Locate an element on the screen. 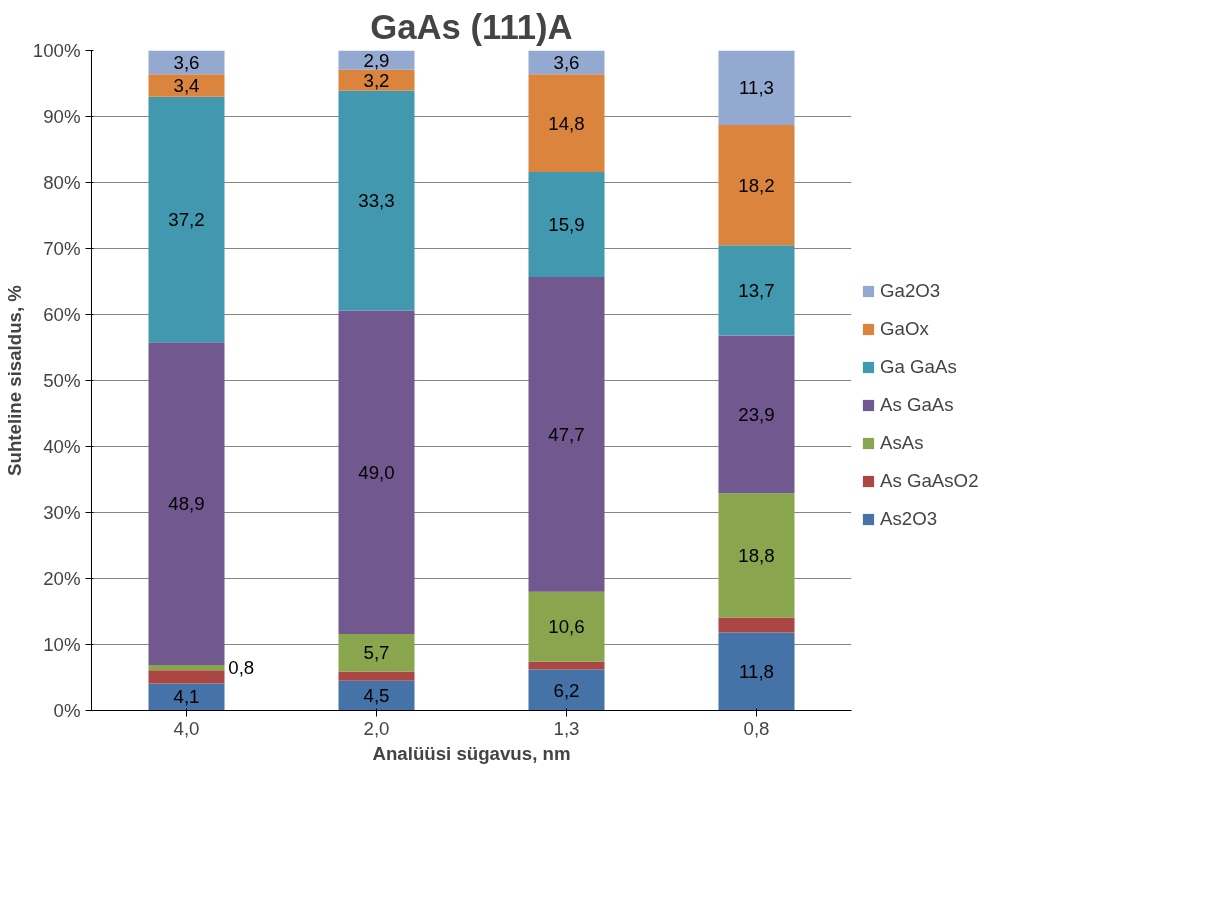  data-label: 3,2 is located at coordinates (376, 80).